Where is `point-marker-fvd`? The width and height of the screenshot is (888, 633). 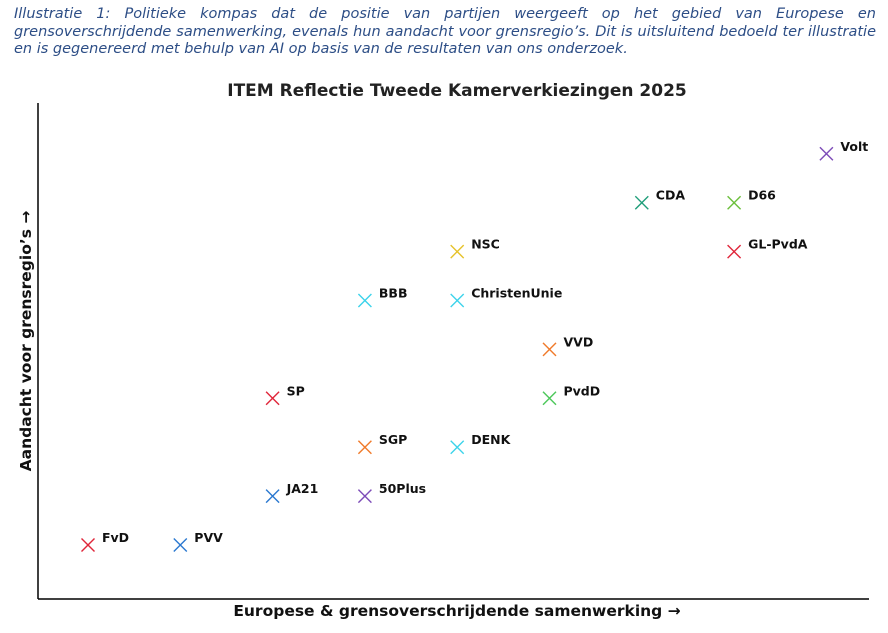
point-marker-fvd is located at coordinates (88, 545).